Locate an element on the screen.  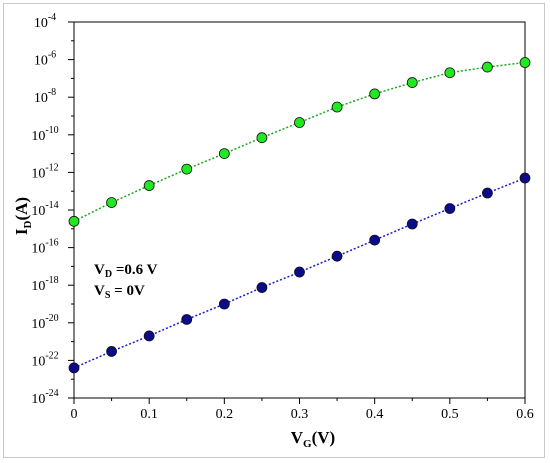
x-tick-label: 0.4 is located at coordinates (375, 414).